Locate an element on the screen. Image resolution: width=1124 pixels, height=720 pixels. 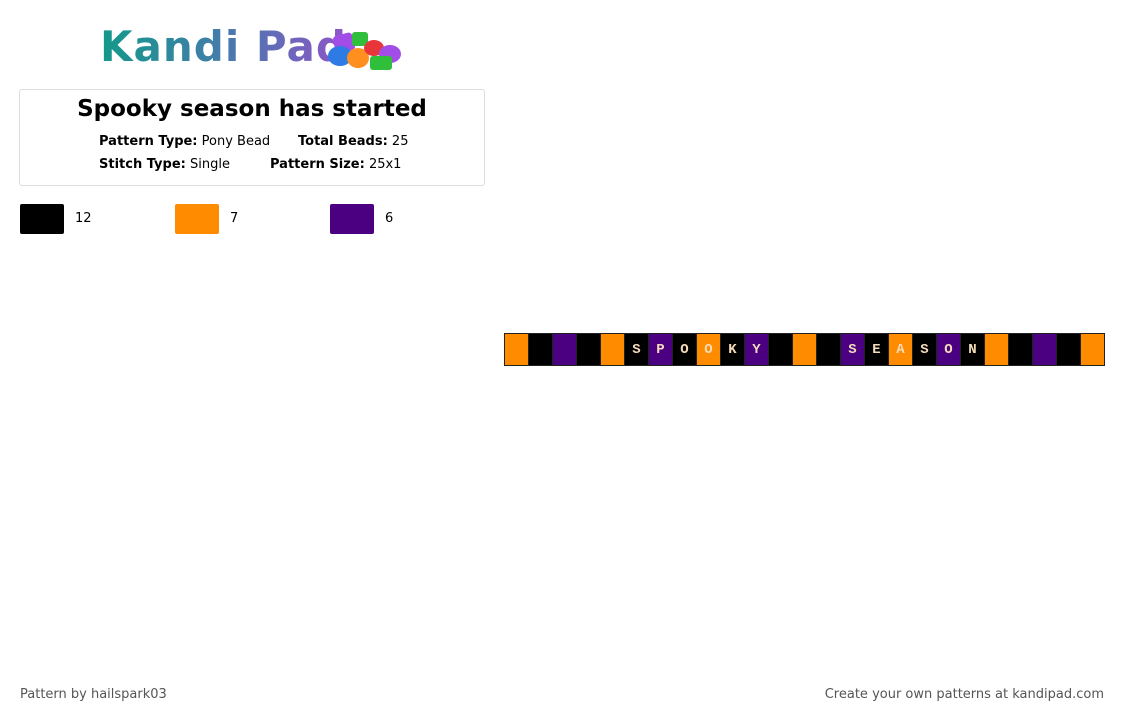
info-label: Pattern Type: is located at coordinates (148, 141).